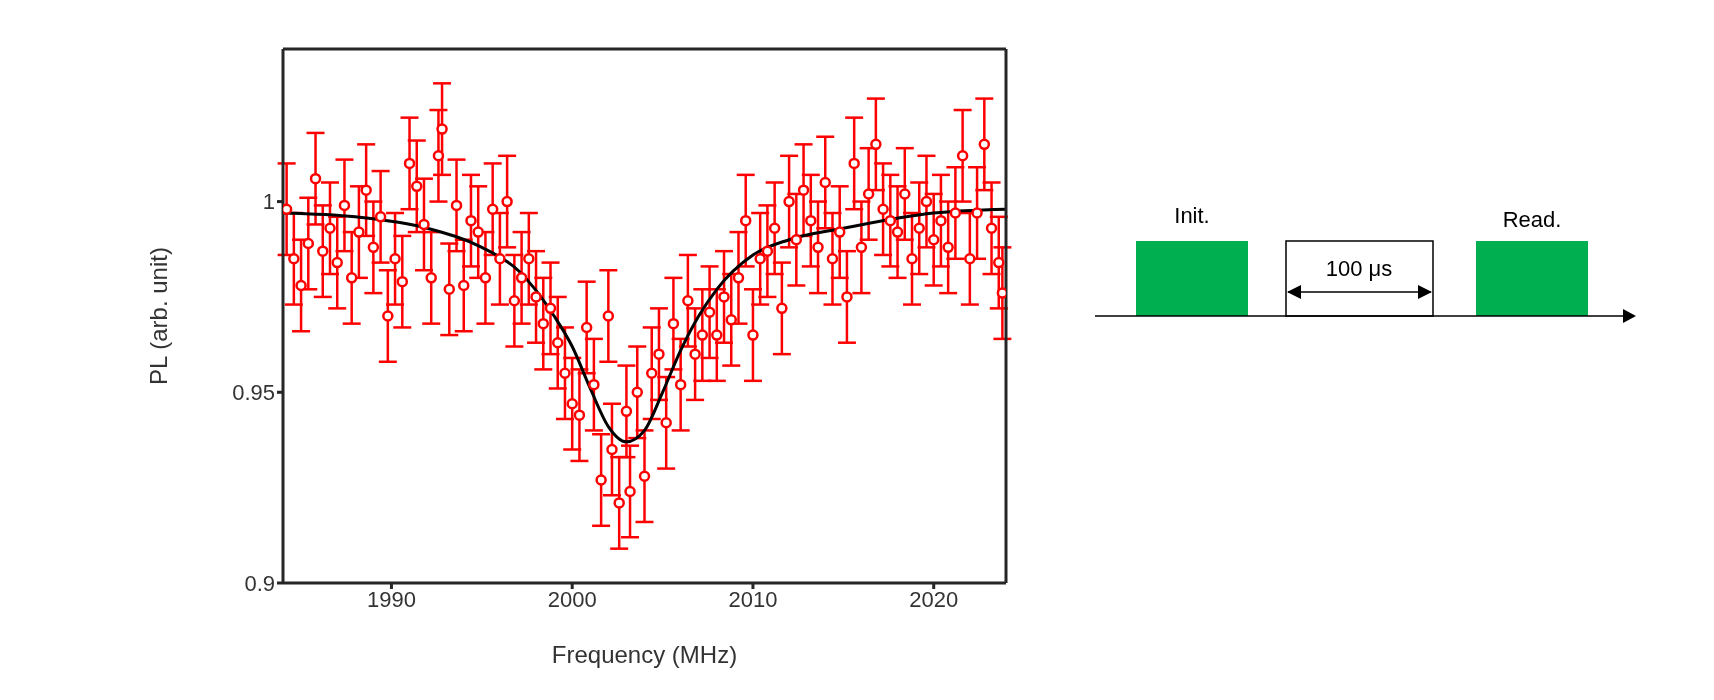 The height and width of the screenshot is (700, 1714). What do you see at coordinates (268, 202) in the screenshot?
I see `y-tick-label: 1` at bounding box center [268, 202].